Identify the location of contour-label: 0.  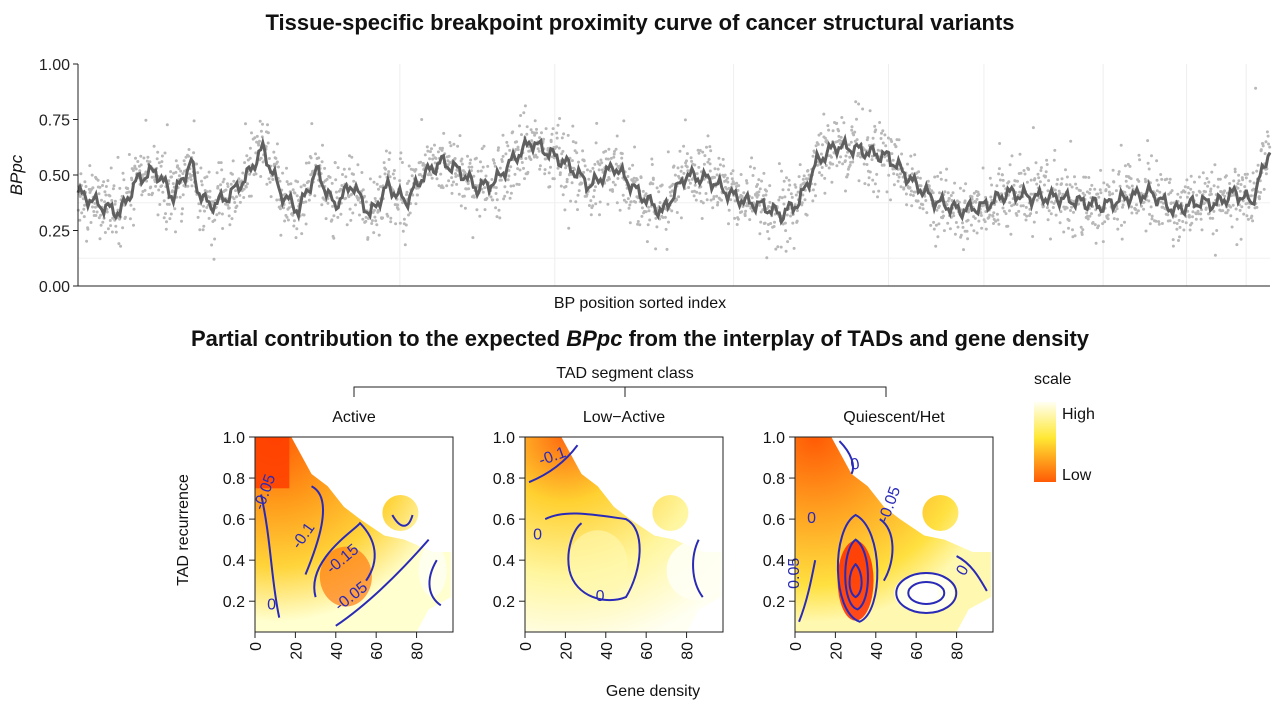
(537, 535).